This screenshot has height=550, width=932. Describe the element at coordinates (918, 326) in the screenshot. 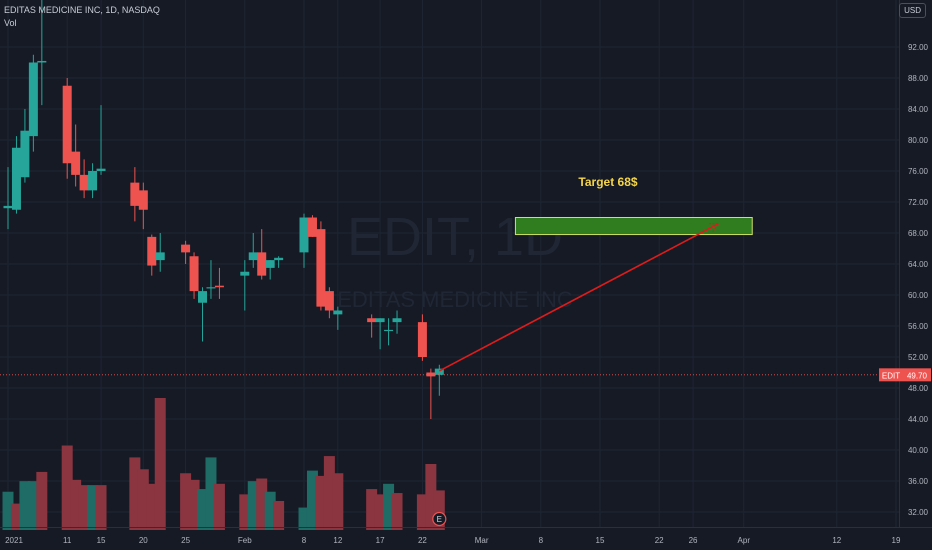

I see `price-tick-label: 56.00` at that location.